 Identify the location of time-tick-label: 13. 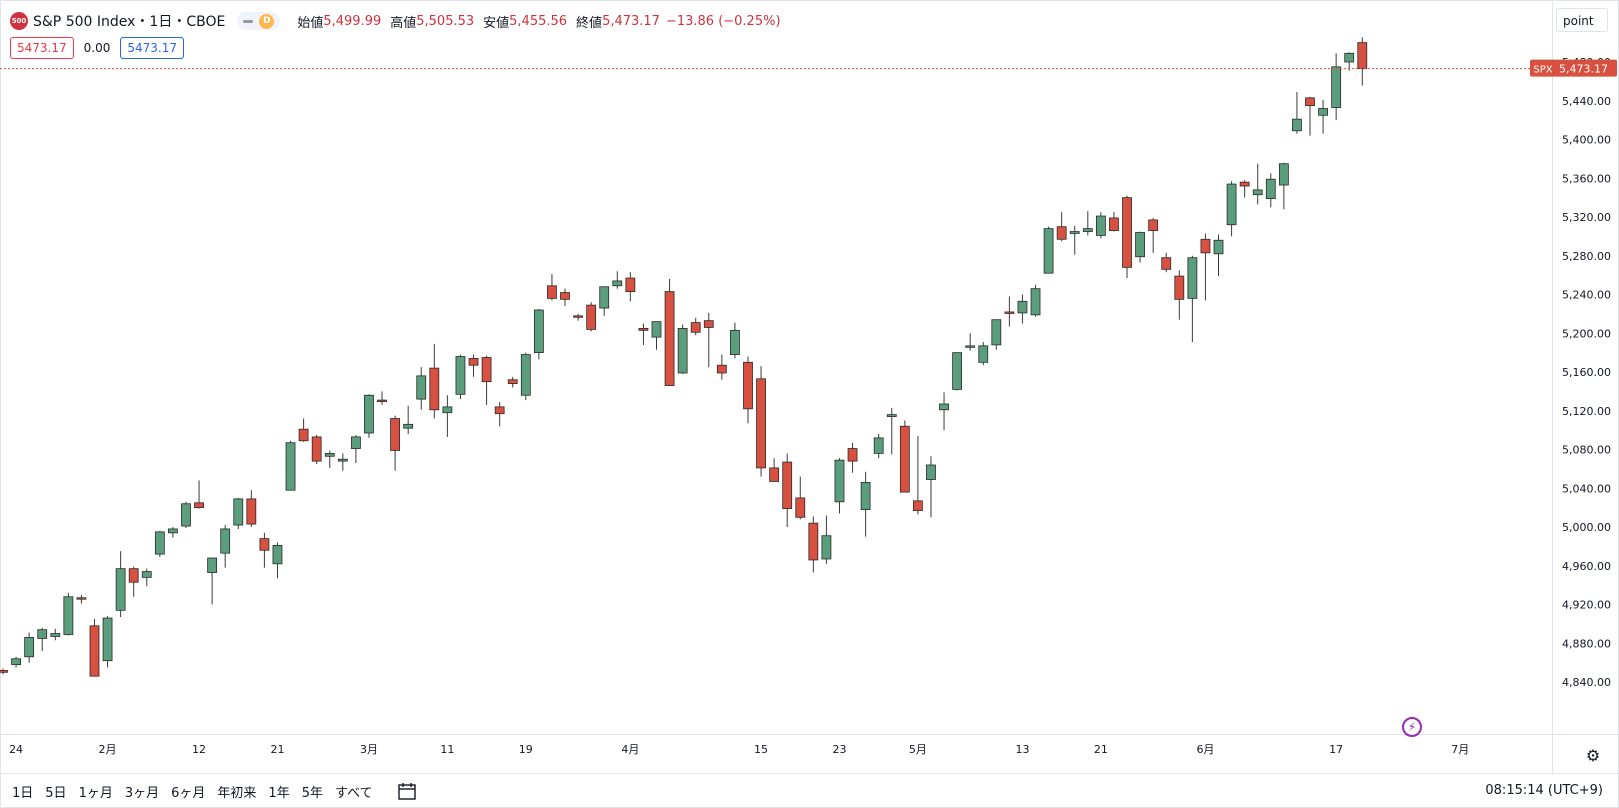
(1022, 749).